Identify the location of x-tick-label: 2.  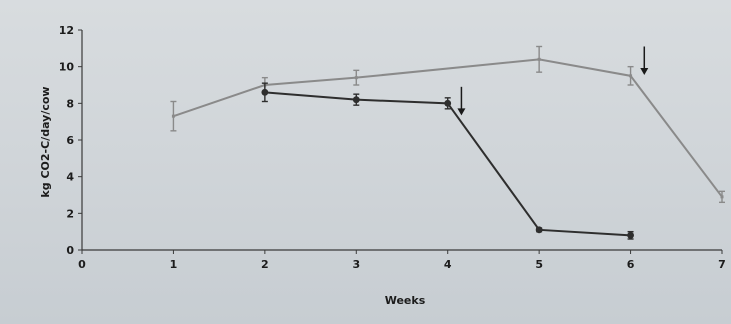
(265, 264).